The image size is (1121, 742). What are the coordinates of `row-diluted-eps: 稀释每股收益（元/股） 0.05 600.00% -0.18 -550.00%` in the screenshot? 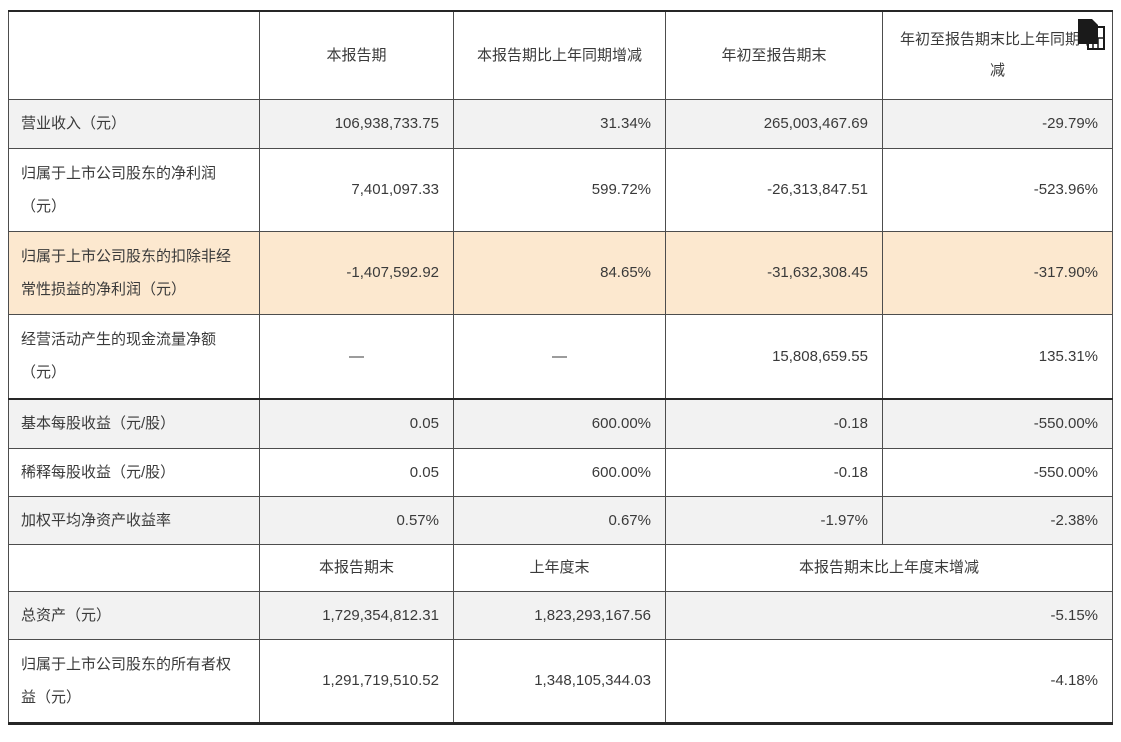 It's located at (560, 472).